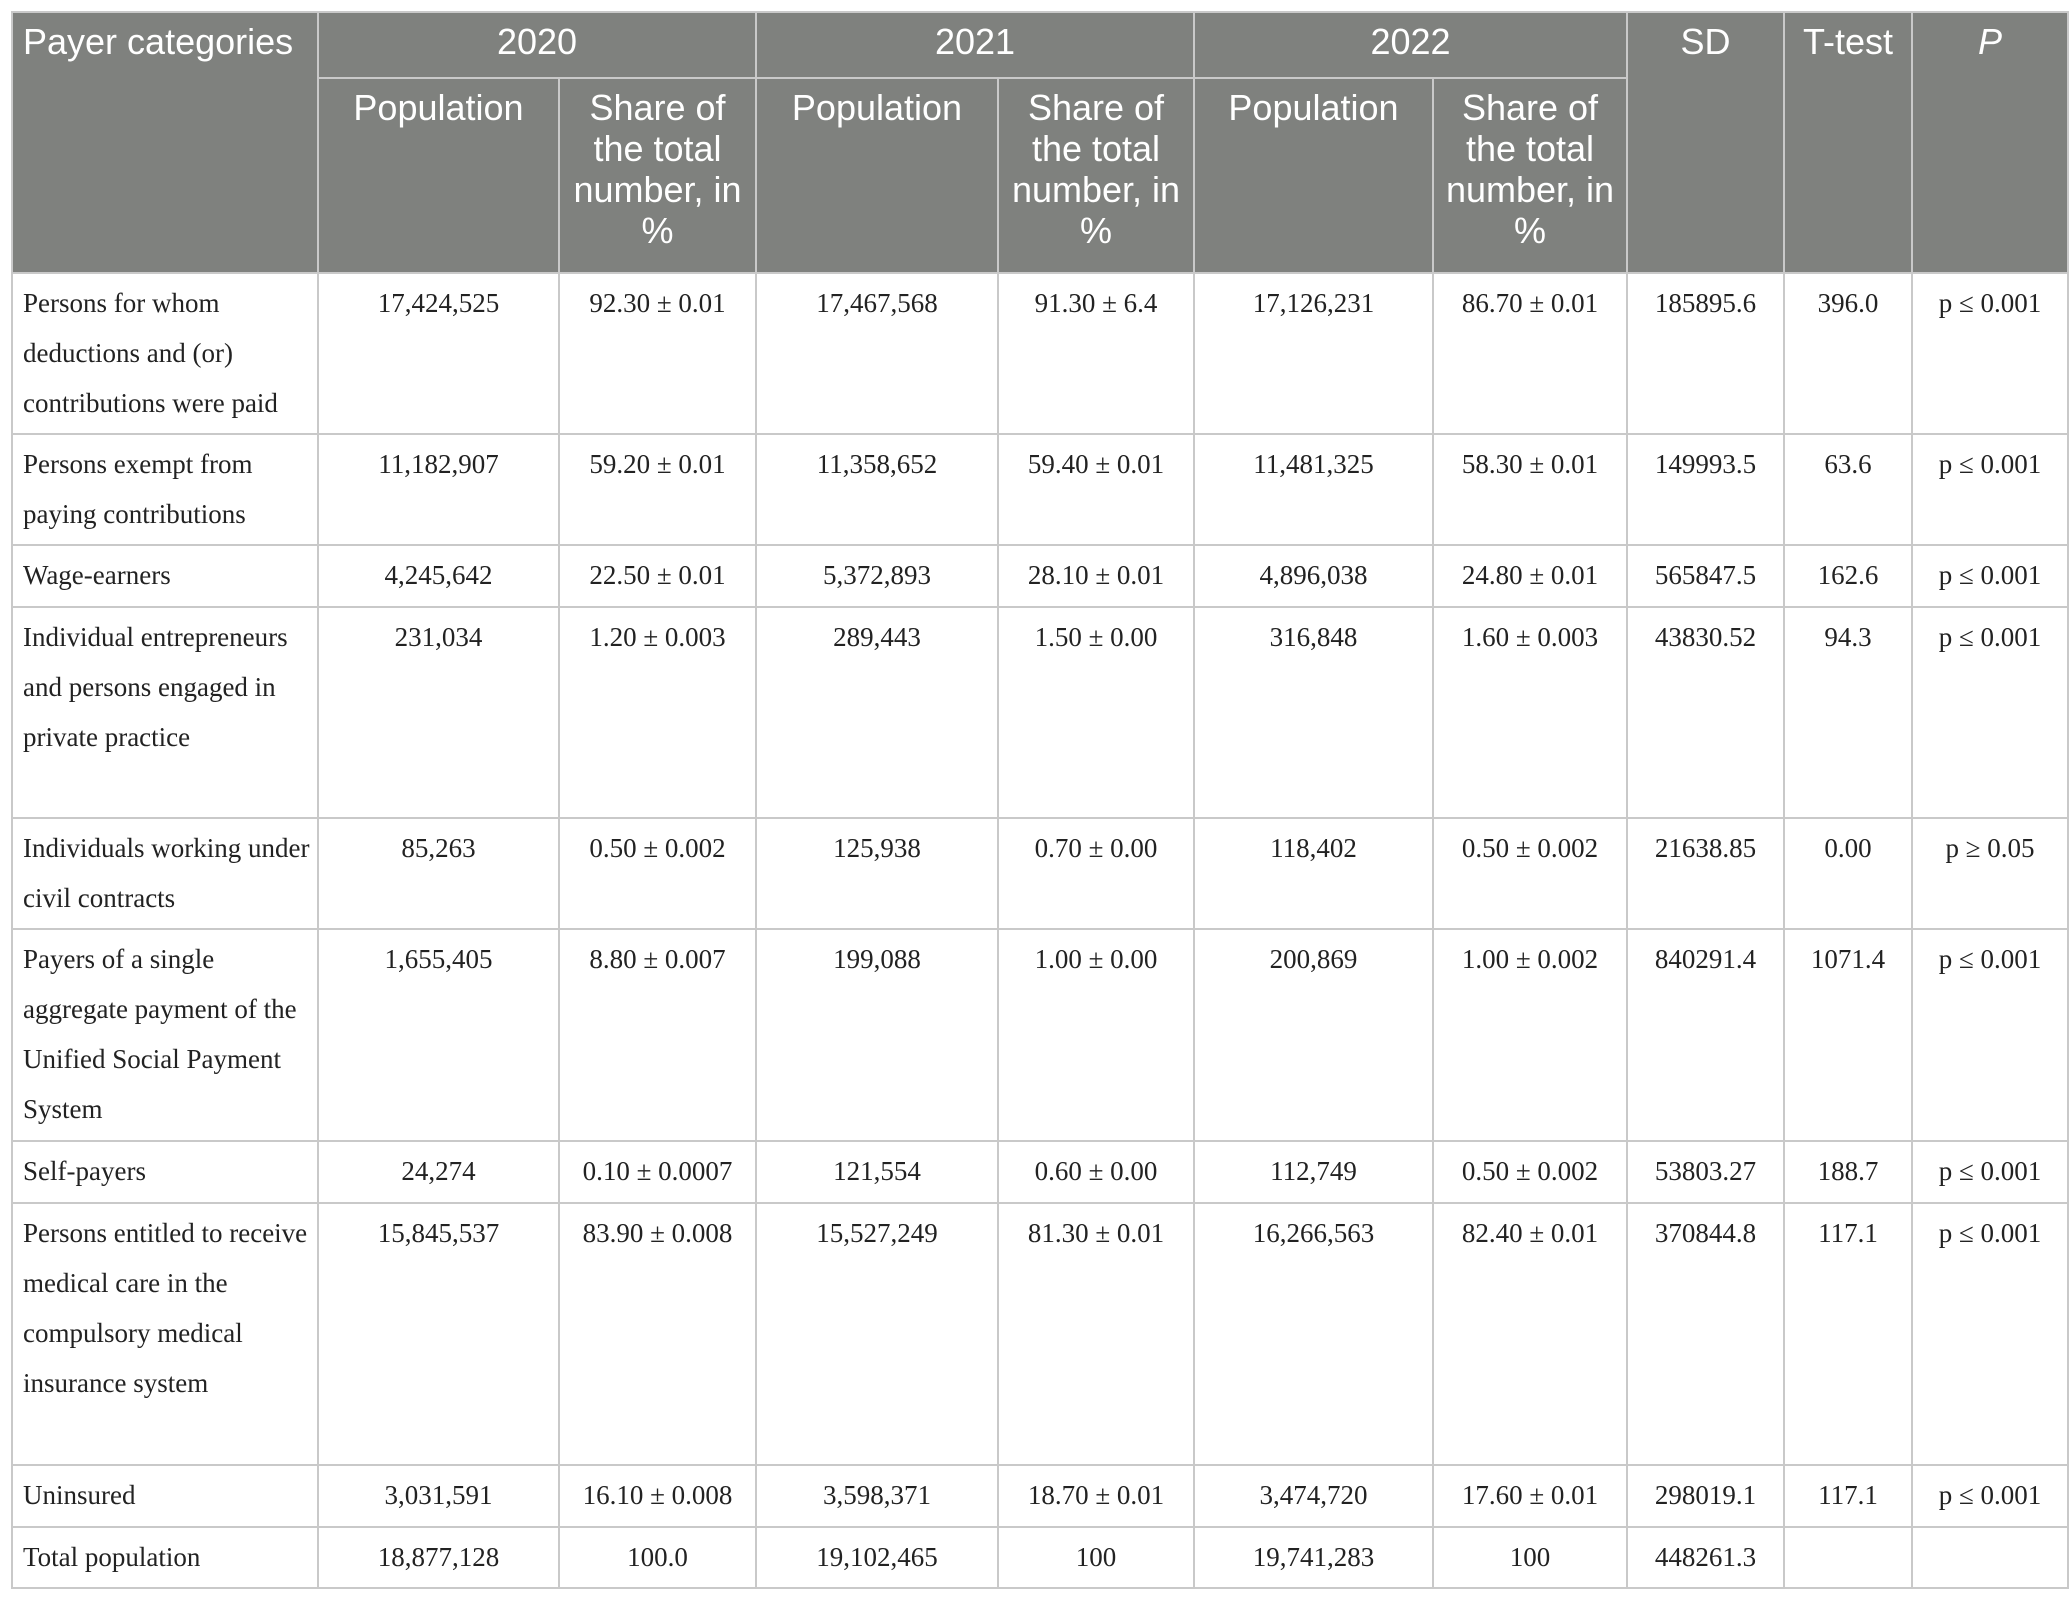  What do you see at coordinates (877, 1496) in the screenshot?
I see `table-cell: 3,598,371` at bounding box center [877, 1496].